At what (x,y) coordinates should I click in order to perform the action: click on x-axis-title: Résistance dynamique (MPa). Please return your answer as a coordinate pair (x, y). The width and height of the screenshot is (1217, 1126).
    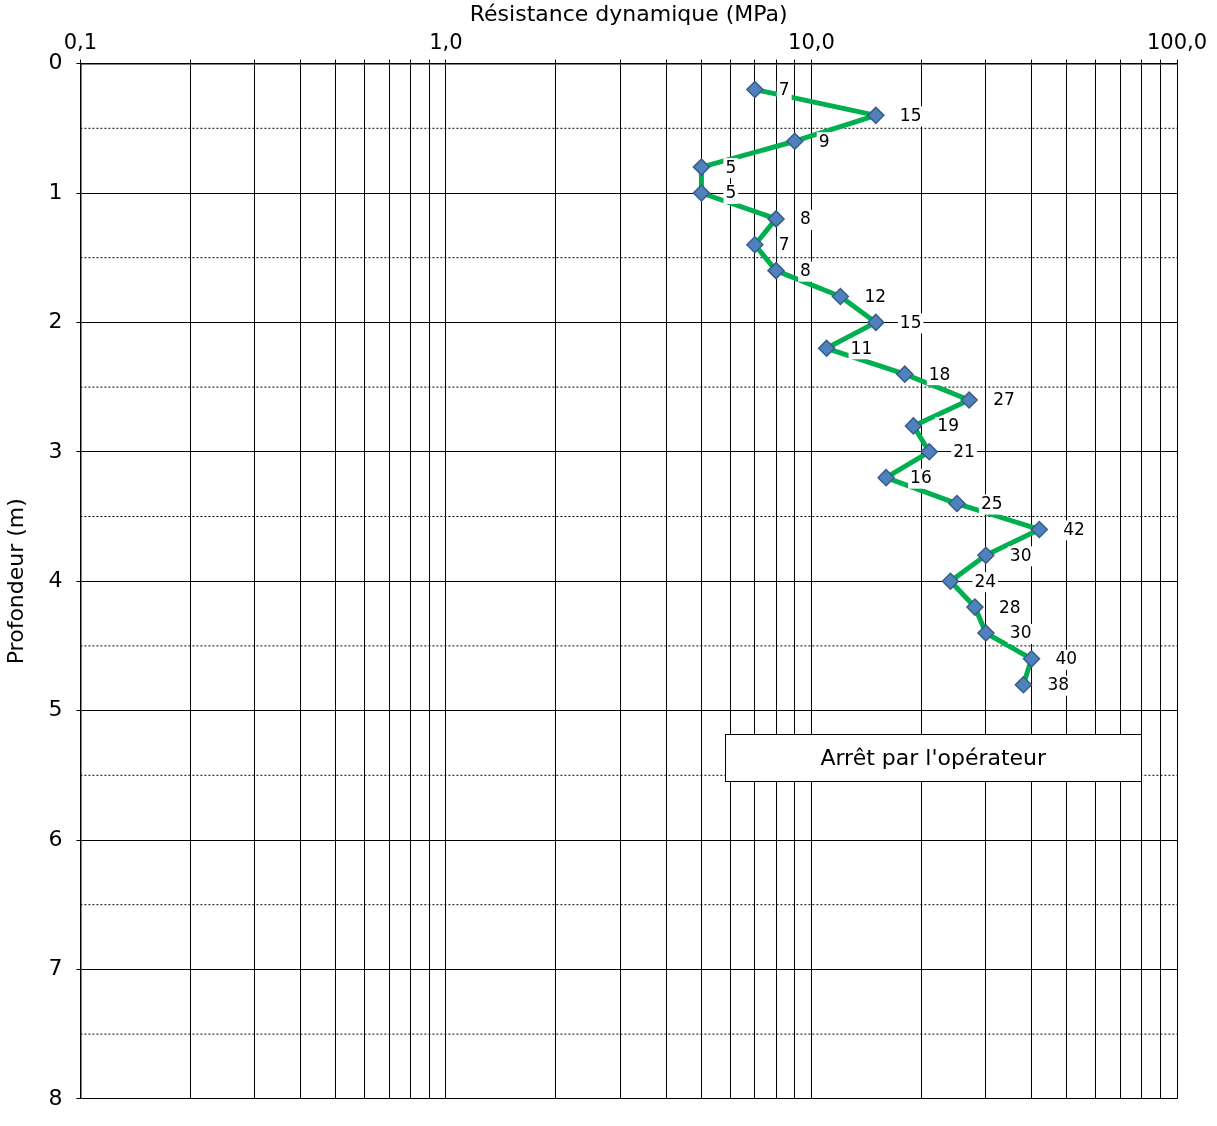
    Looking at the image, I should click on (628, 13).